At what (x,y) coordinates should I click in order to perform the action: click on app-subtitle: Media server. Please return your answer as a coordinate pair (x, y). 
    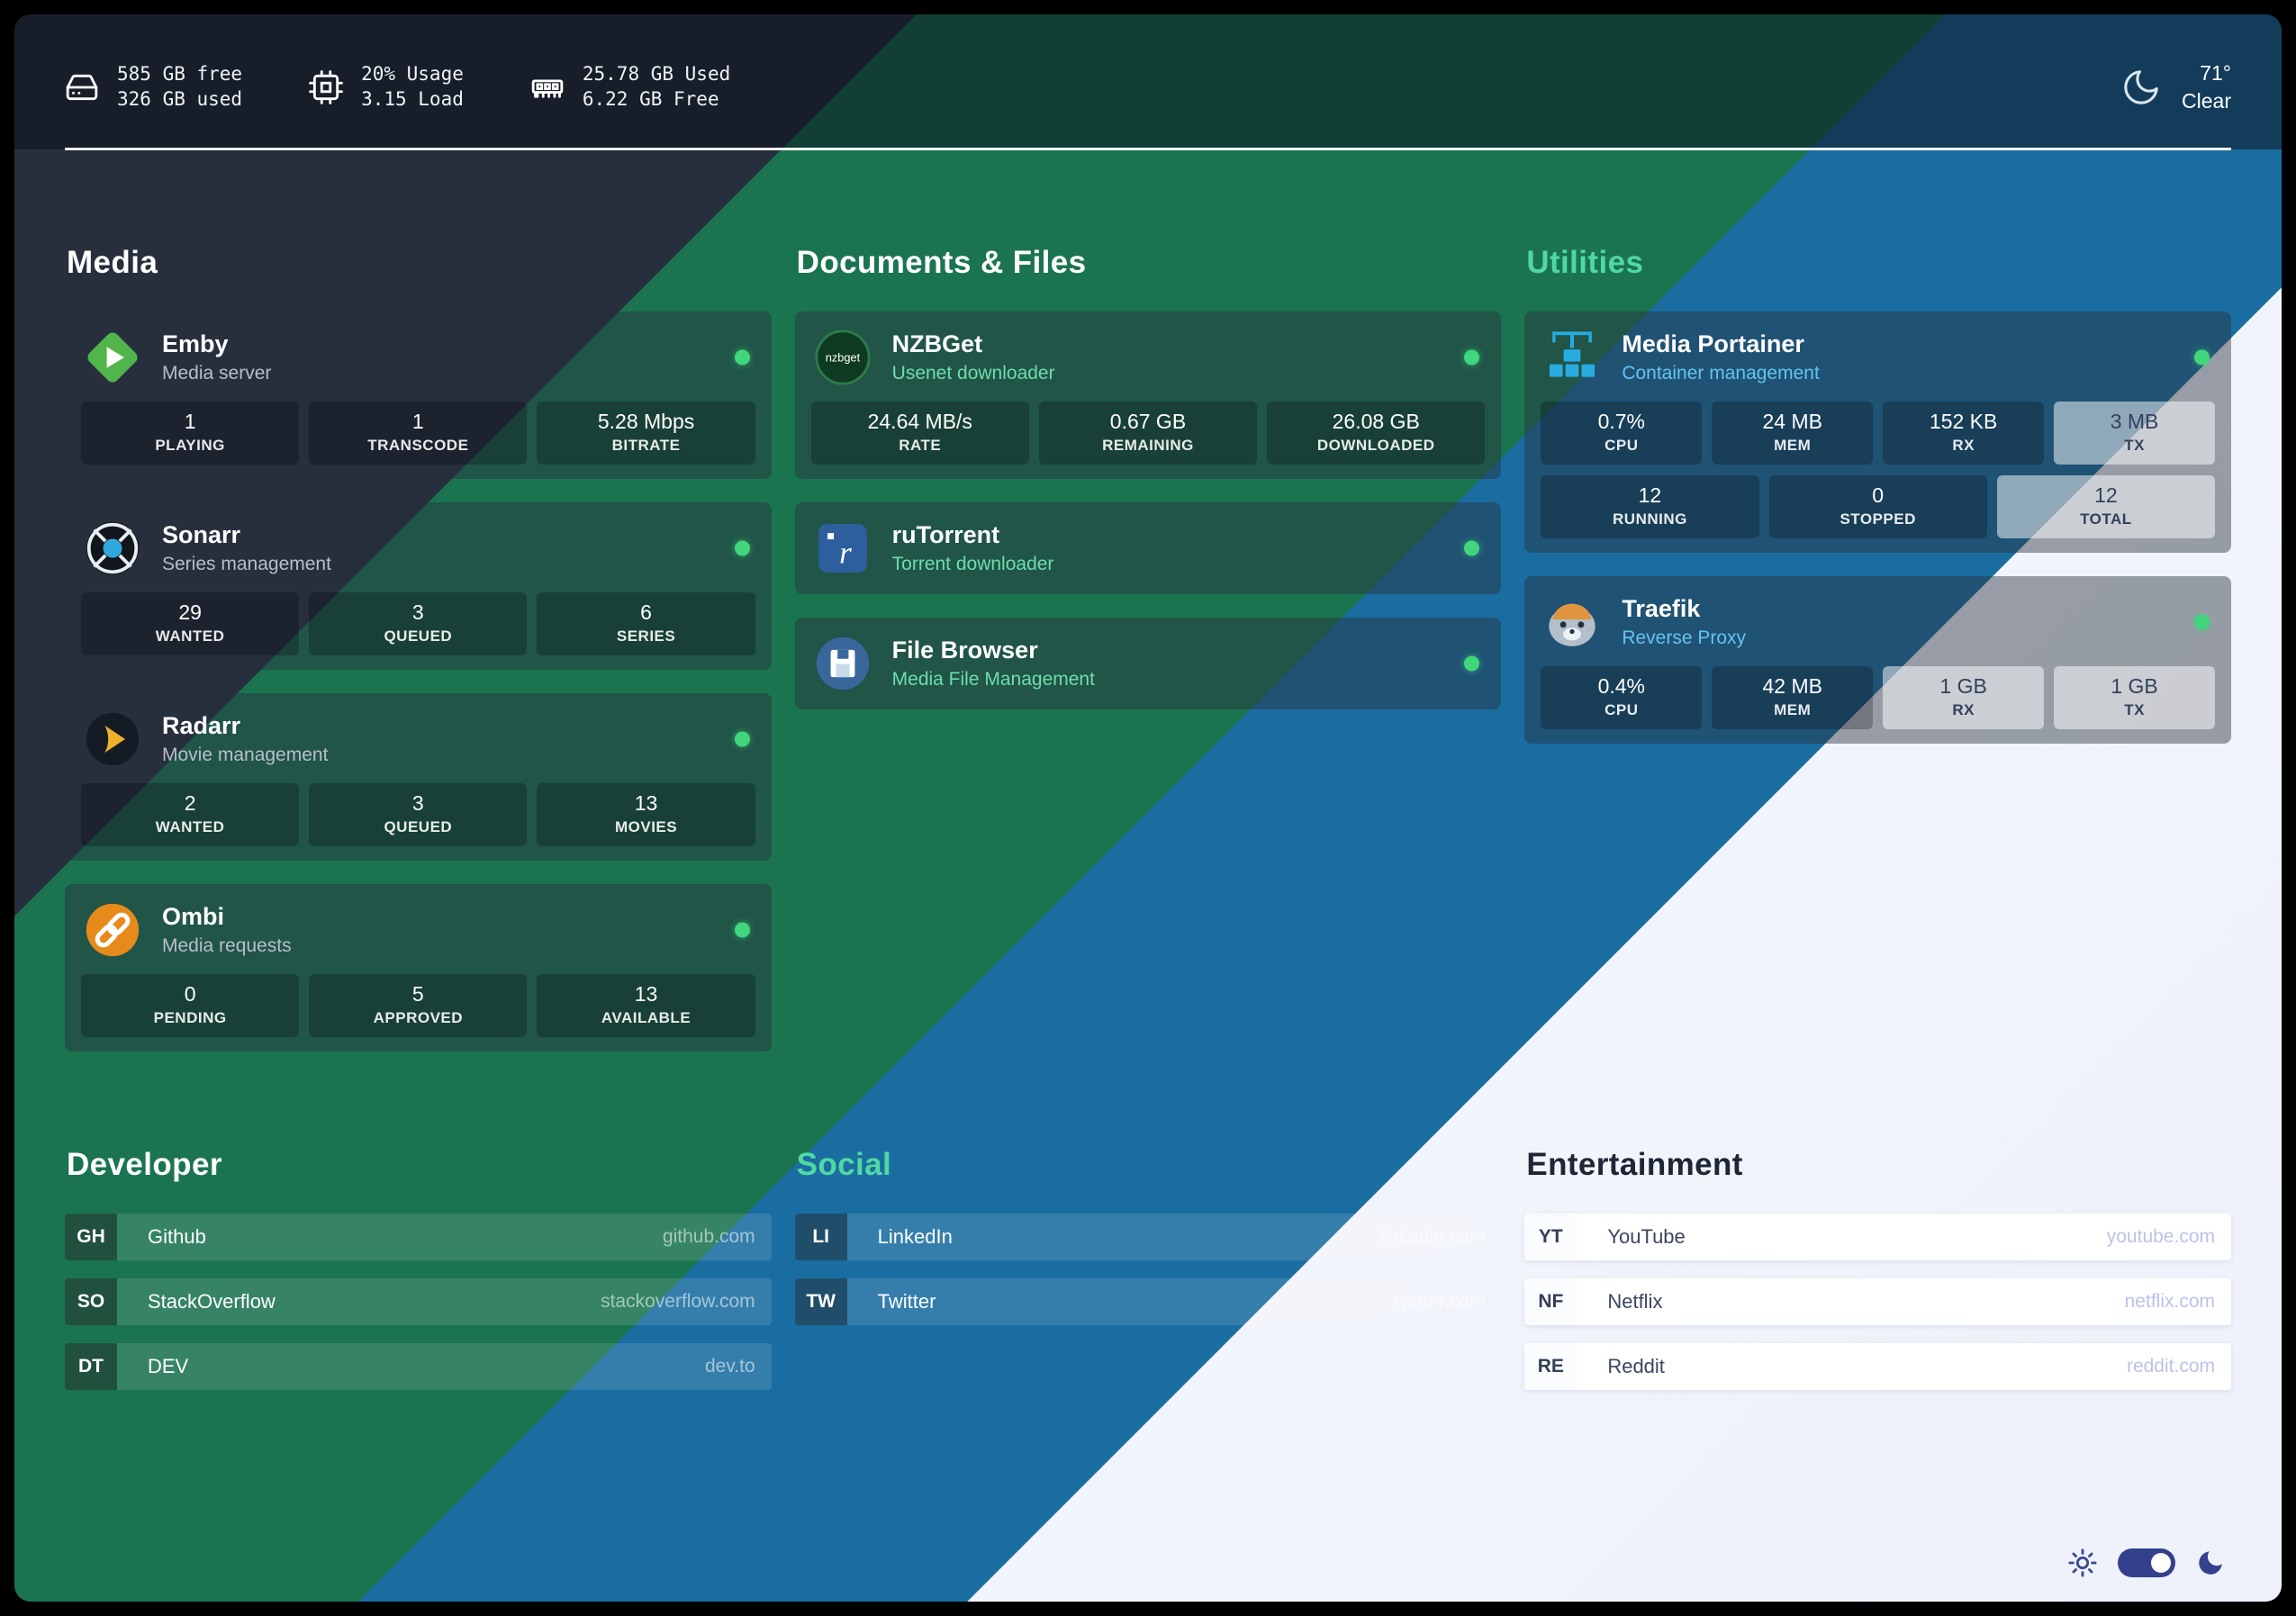
    Looking at the image, I should click on (217, 373).